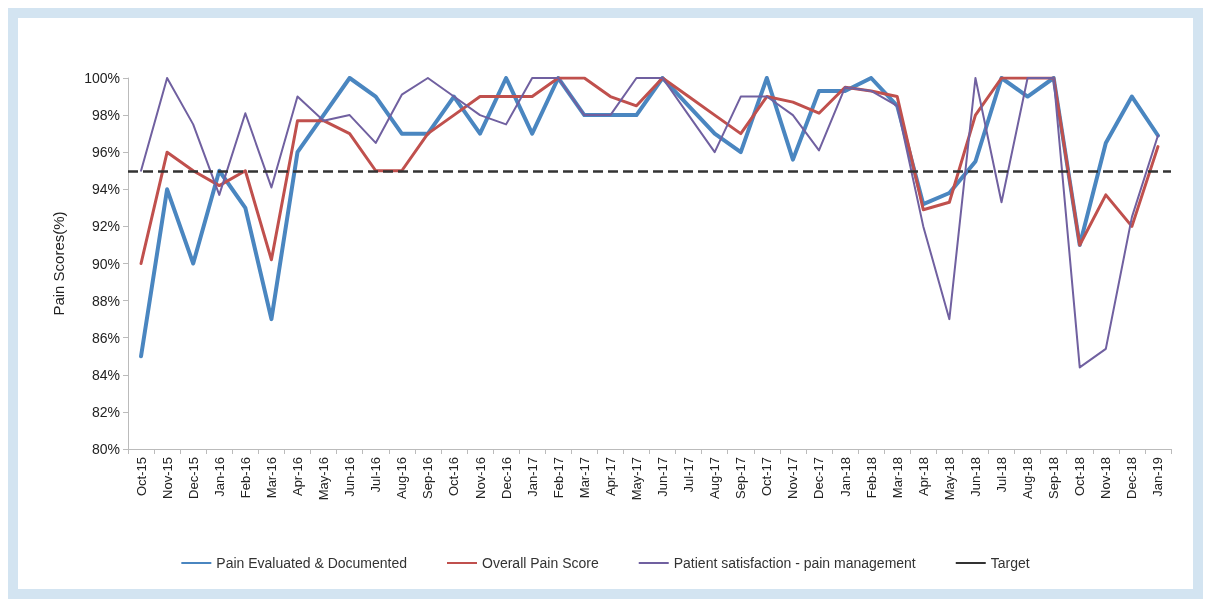 This screenshot has width=1211, height=607. What do you see at coordinates (663, 477) in the screenshot?
I see `x-tick-label: Jun-17` at bounding box center [663, 477].